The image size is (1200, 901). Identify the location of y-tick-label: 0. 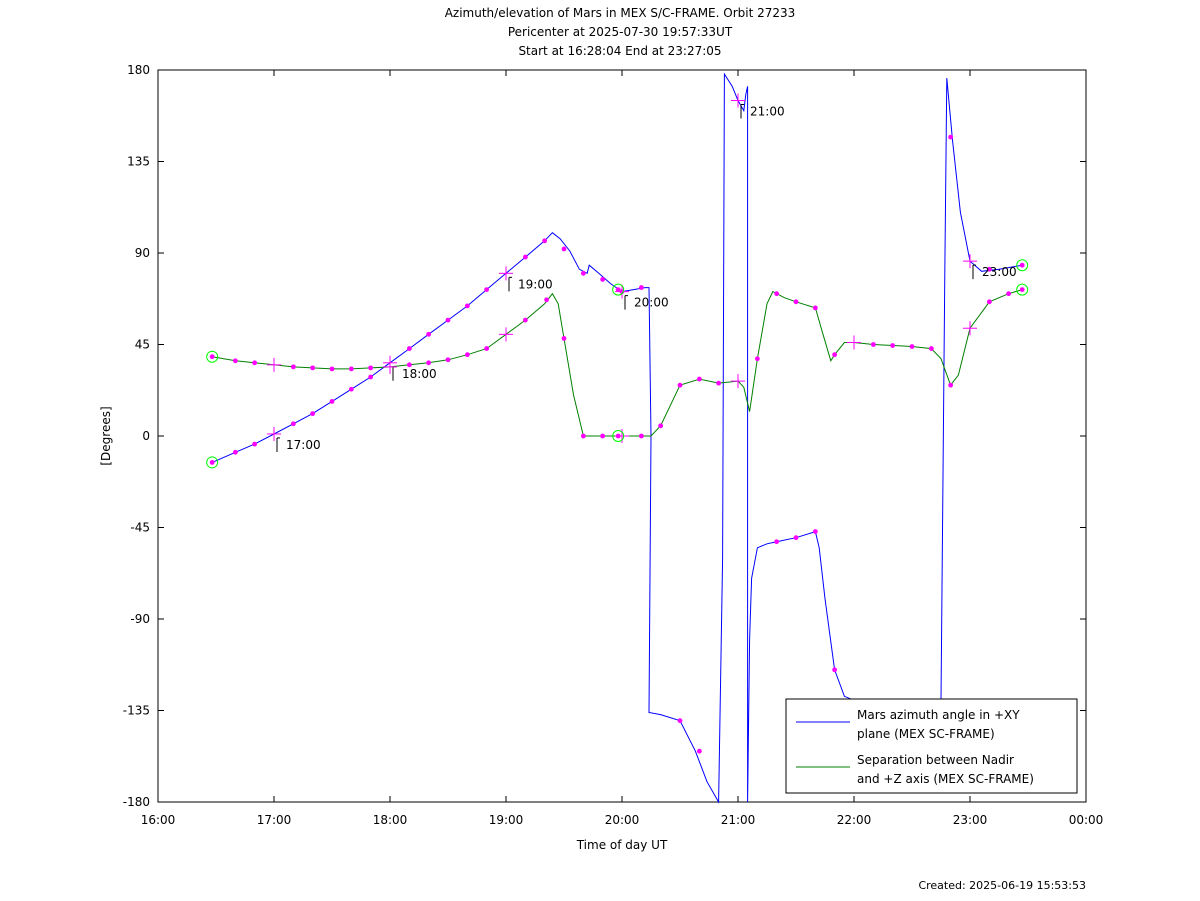
(146, 436).